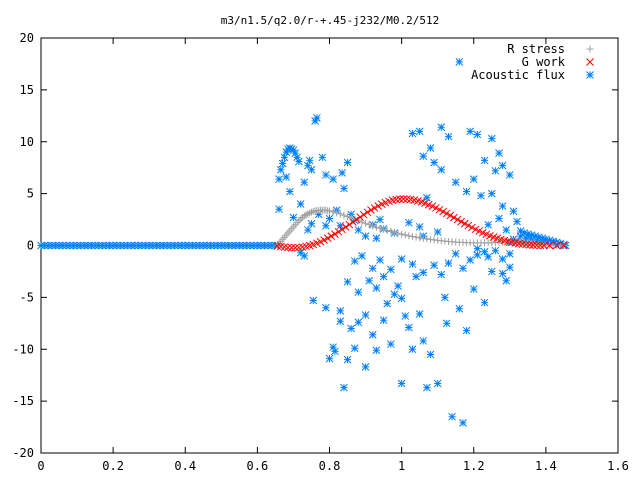 This screenshot has width=640, height=480. Describe the element at coordinates (40, 466) in the screenshot. I see `x-tick-label: 0` at that location.